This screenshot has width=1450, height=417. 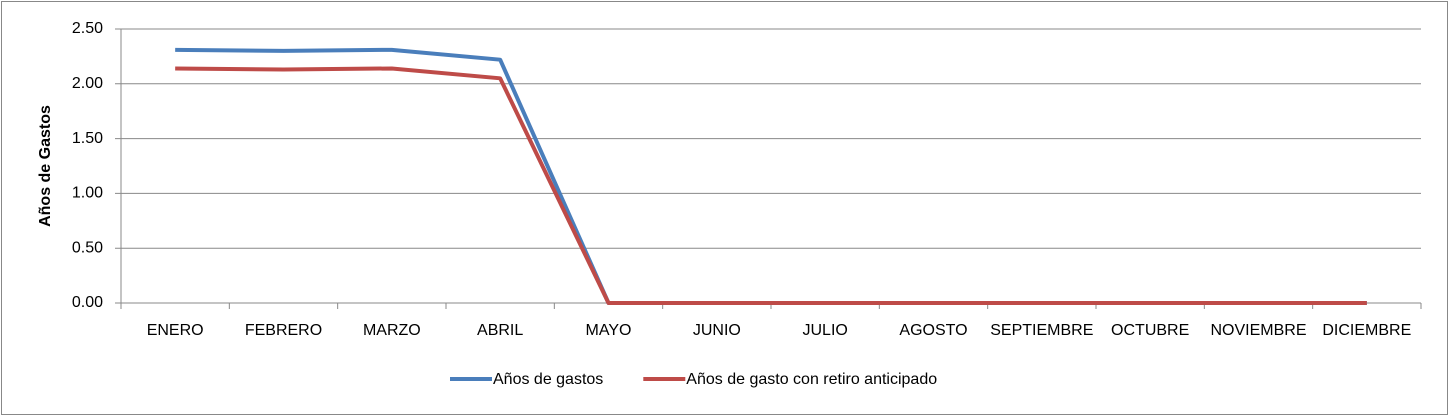 I want to click on x-tick-label: MARZO, so click(x=392, y=330).